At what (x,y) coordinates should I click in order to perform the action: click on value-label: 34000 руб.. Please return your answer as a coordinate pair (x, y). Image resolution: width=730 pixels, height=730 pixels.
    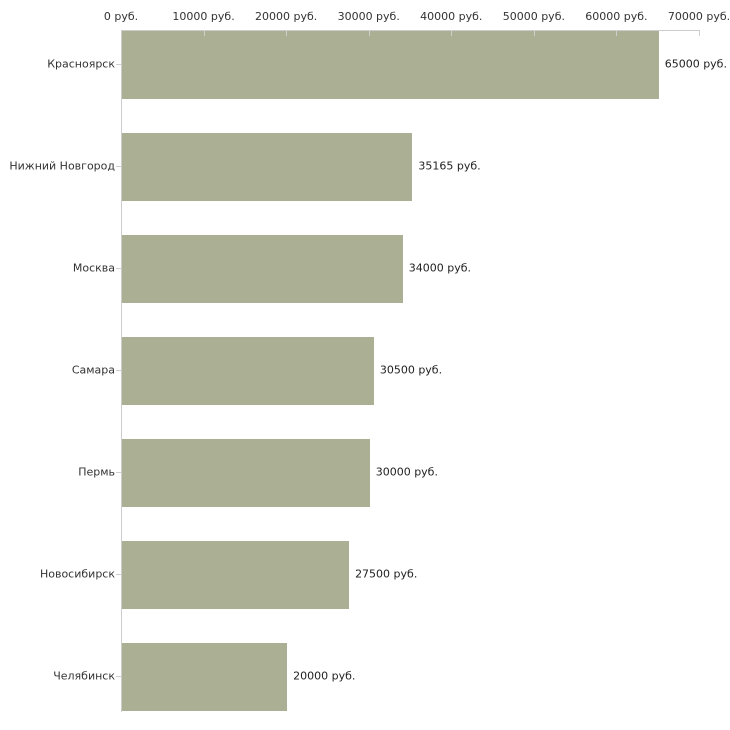
    Looking at the image, I should click on (439, 268).